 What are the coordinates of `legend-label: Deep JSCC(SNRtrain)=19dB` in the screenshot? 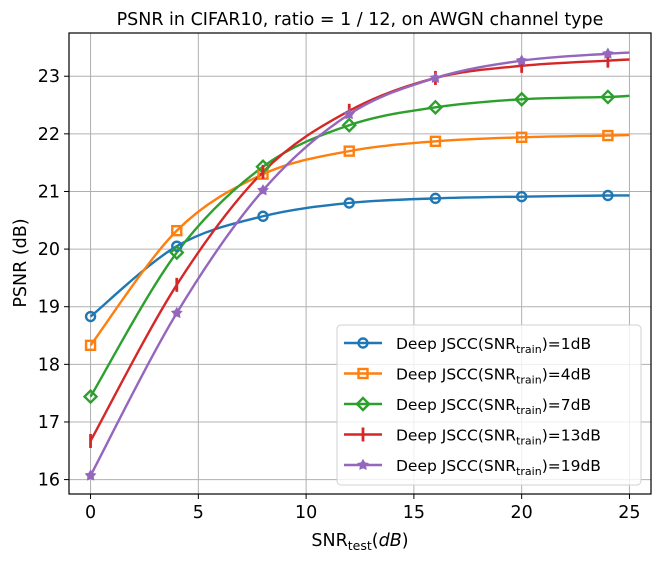 It's located at (498, 467).